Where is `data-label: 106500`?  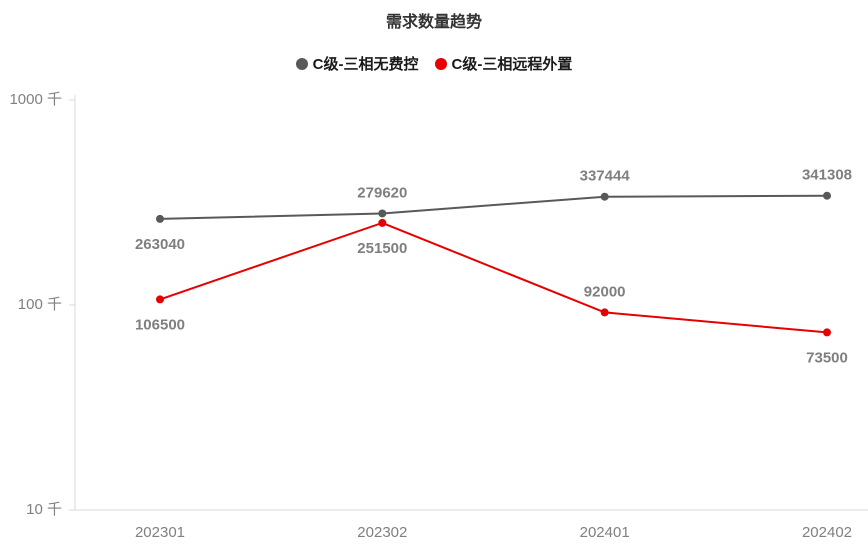 data-label: 106500 is located at coordinates (160, 324).